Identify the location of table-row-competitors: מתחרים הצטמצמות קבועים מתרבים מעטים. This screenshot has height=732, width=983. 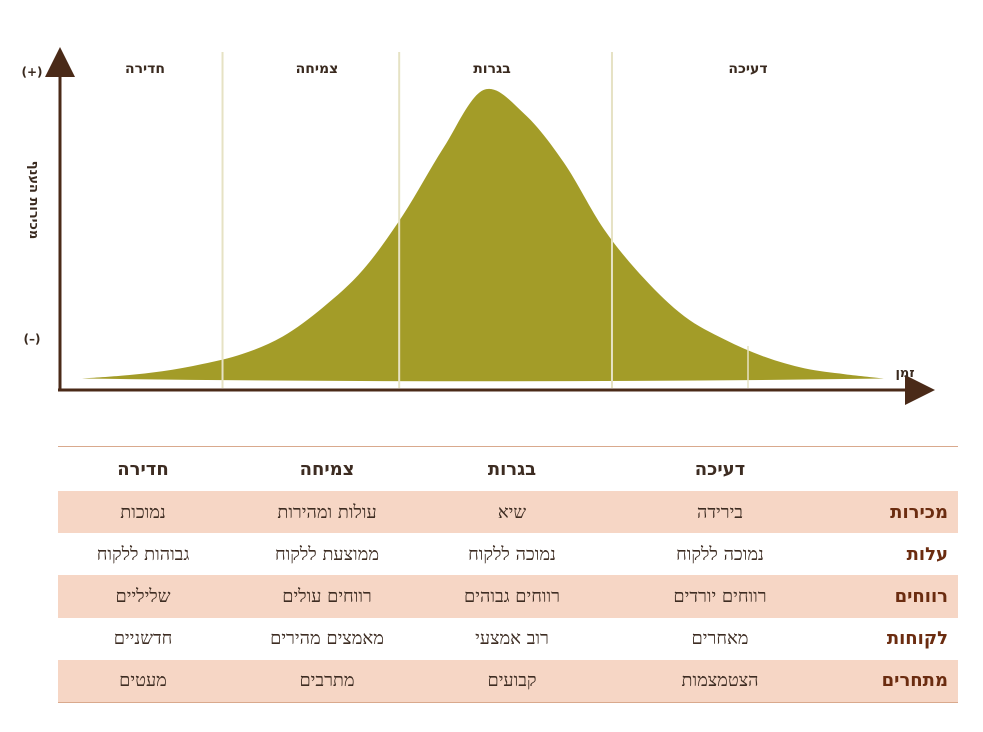
(508, 680).